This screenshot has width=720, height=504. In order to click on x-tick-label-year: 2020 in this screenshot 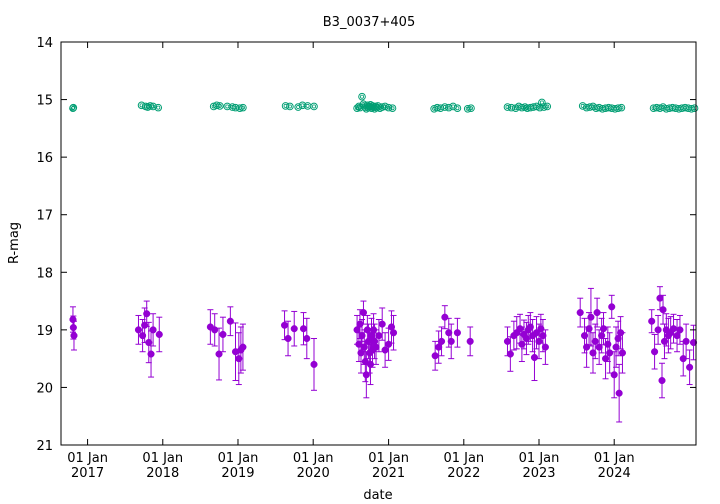, I will do `click(313, 473)`.